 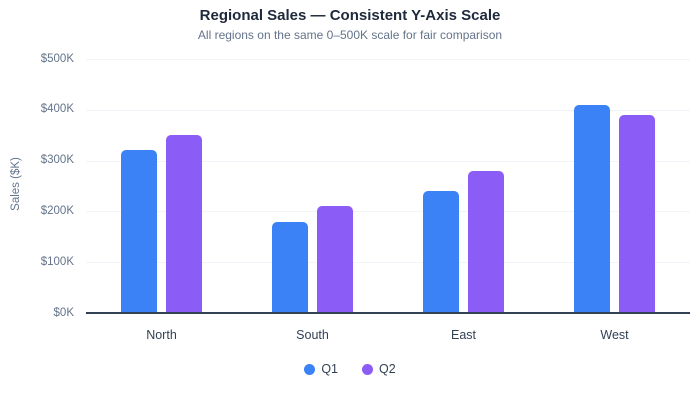 I want to click on gridline-100k, so click(x=388, y=263).